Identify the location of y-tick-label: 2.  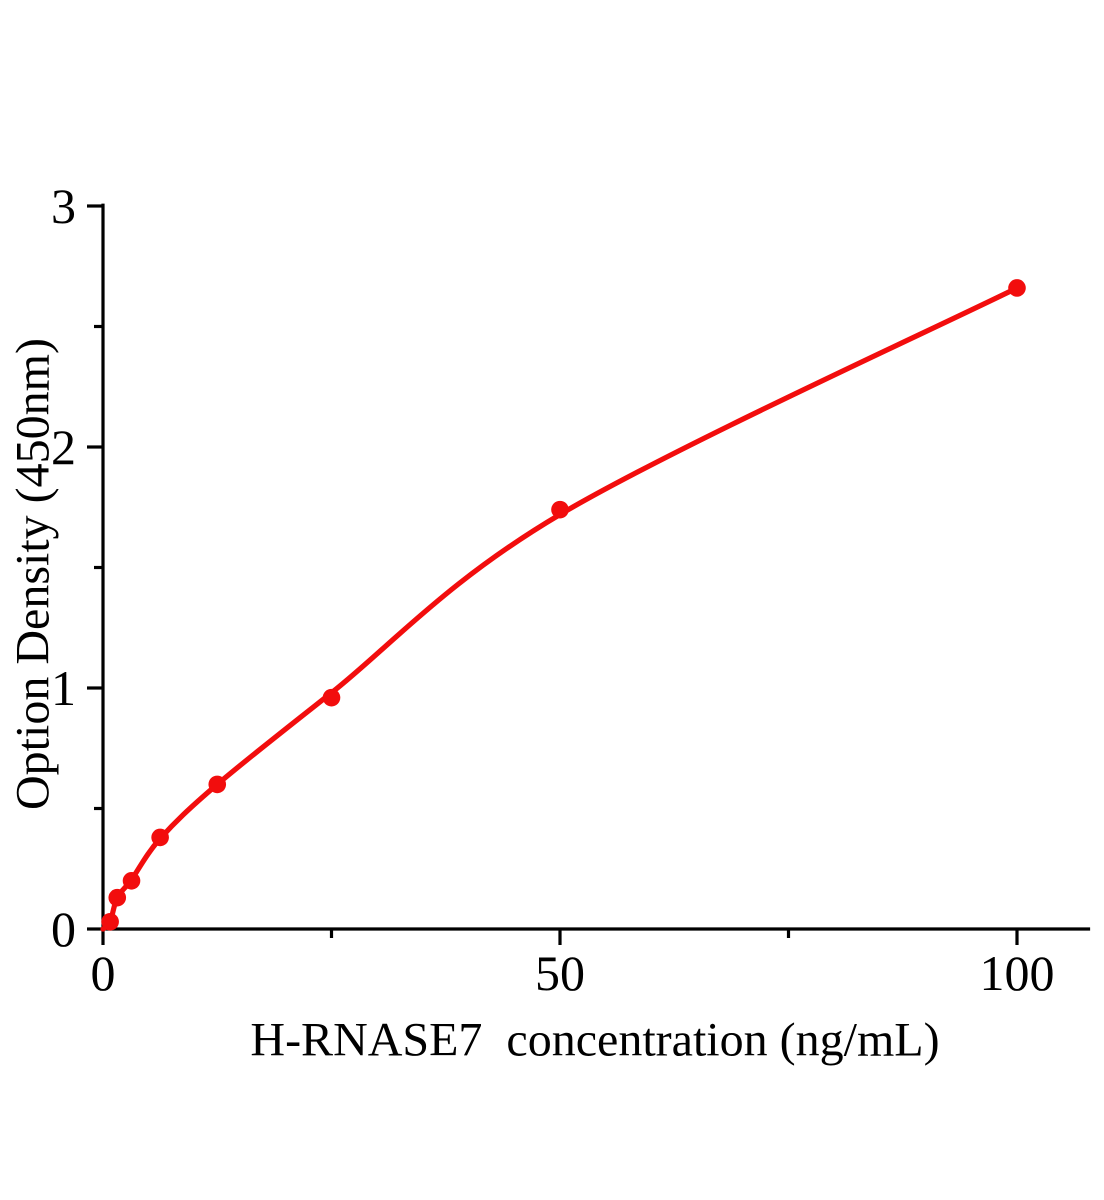
(63, 447).